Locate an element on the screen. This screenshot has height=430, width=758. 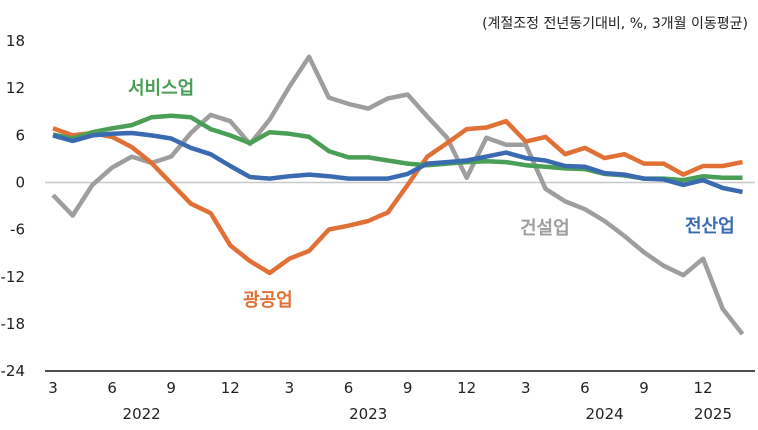
series-label-construction: 건설업 is located at coordinates (545, 228).